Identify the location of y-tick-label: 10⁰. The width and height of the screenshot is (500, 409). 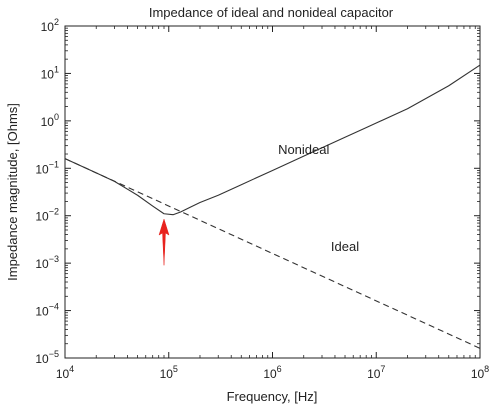
(50, 120).